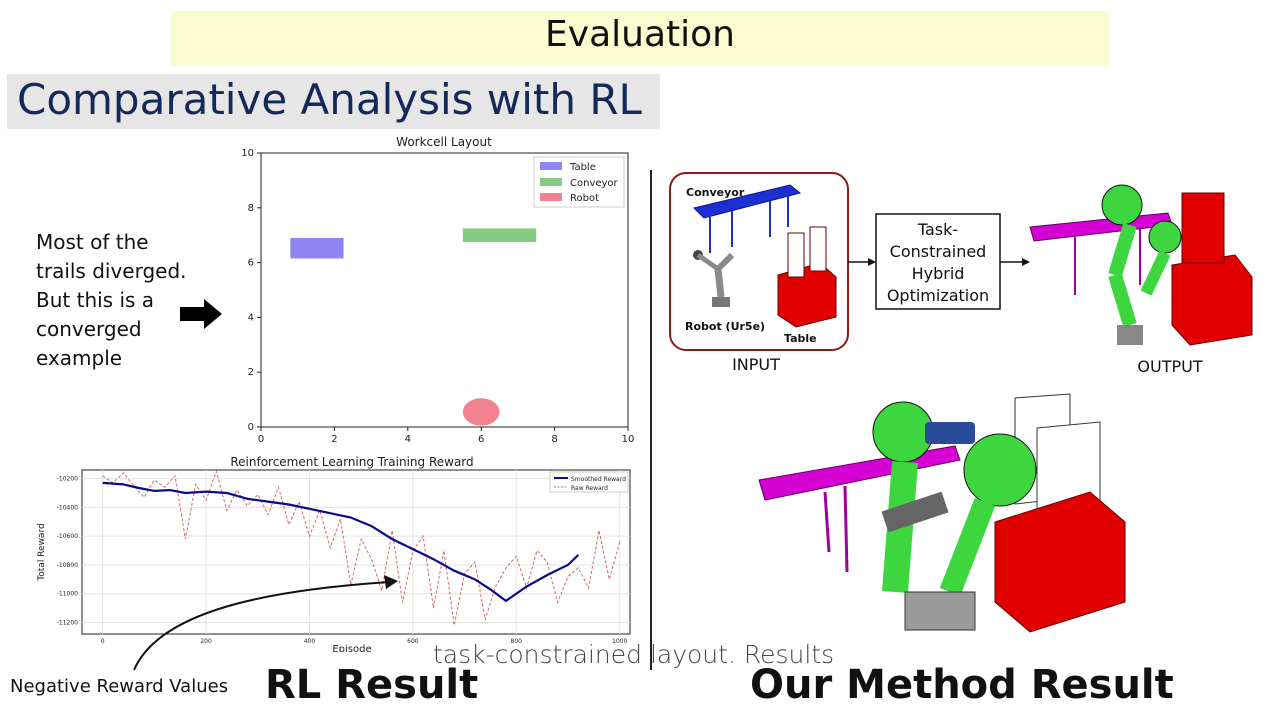 This screenshot has height=720, width=1280. Describe the element at coordinates (589, 488) in the screenshot. I see `legend-label: Raw Reward` at that location.